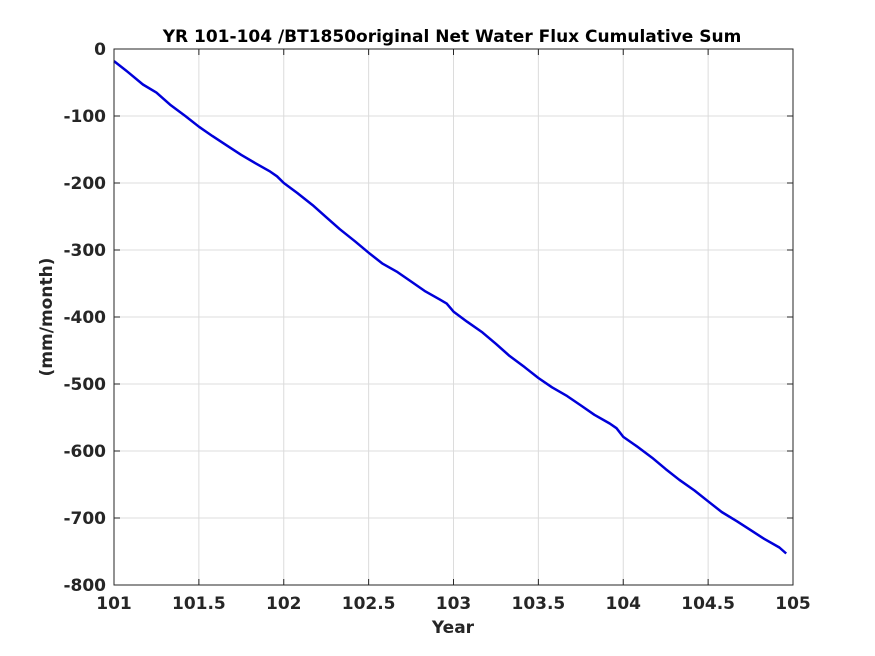 The image size is (875, 656). What do you see at coordinates (114, 604) in the screenshot?
I see `x-tick-label: 101` at bounding box center [114, 604].